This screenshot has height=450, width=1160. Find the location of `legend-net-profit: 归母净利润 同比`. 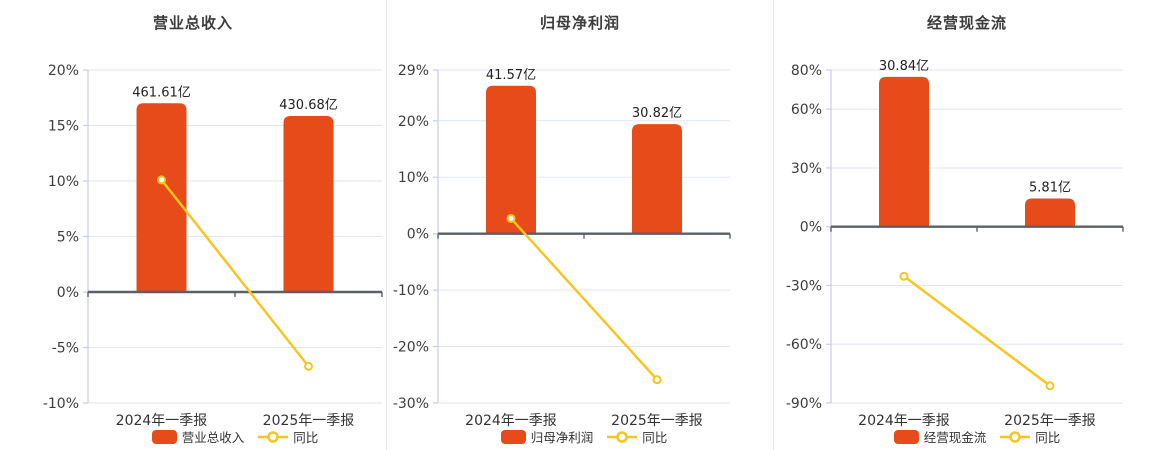

legend-net-profit: 归母净利润 同比 is located at coordinates (584, 436).